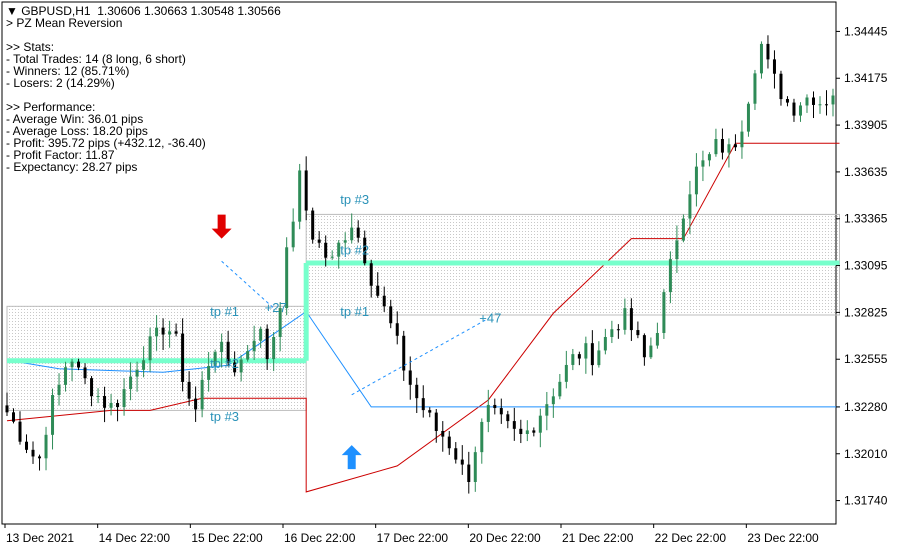 The image size is (900, 550). Describe the element at coordinates (135, 538) in the screenshot. I see `x-tick-label: 14 Dec 22:00` at that location.